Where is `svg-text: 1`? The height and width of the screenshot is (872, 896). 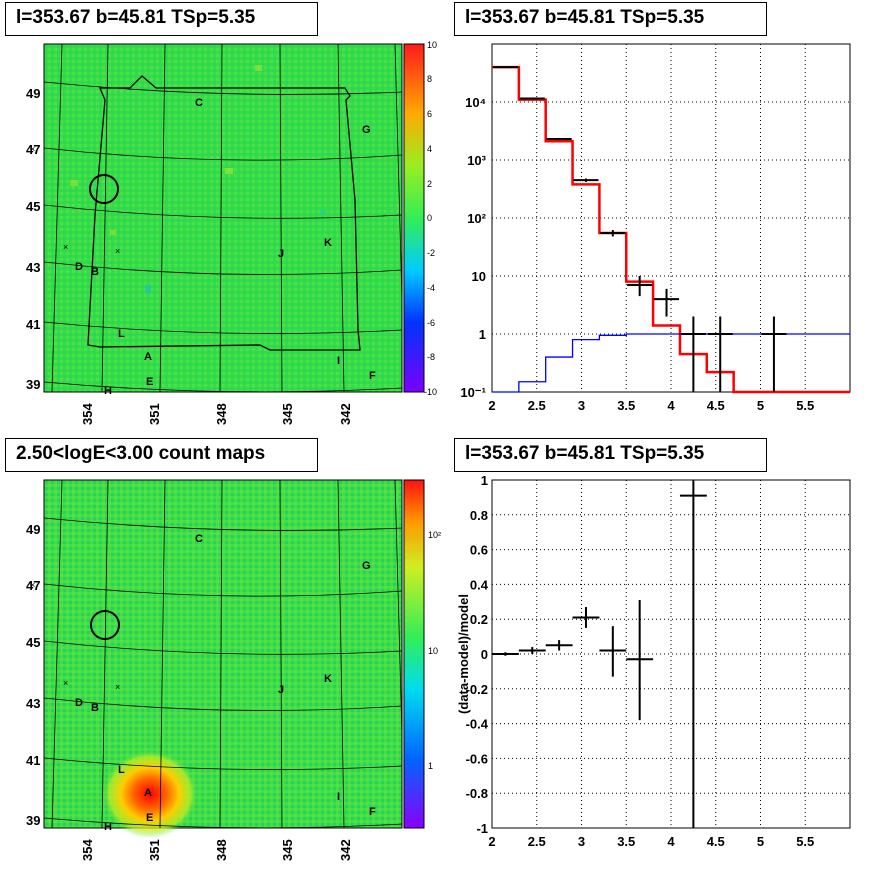 svg-text: 1 is located at coordinates (430, 766).